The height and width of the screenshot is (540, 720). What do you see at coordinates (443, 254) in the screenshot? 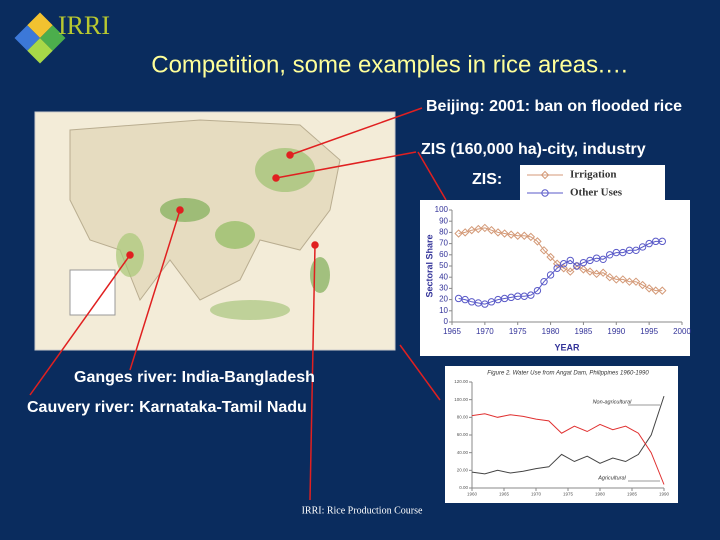
I see `y-tick-label: 60` at bounding box center [443, 254].